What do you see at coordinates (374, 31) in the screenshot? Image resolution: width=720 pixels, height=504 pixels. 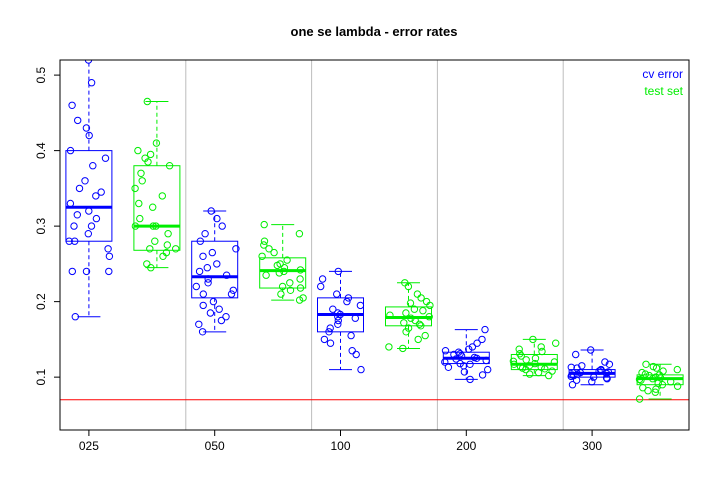 I see `chart-title: one se lambda - error rates` at bounding box center [374, 31].